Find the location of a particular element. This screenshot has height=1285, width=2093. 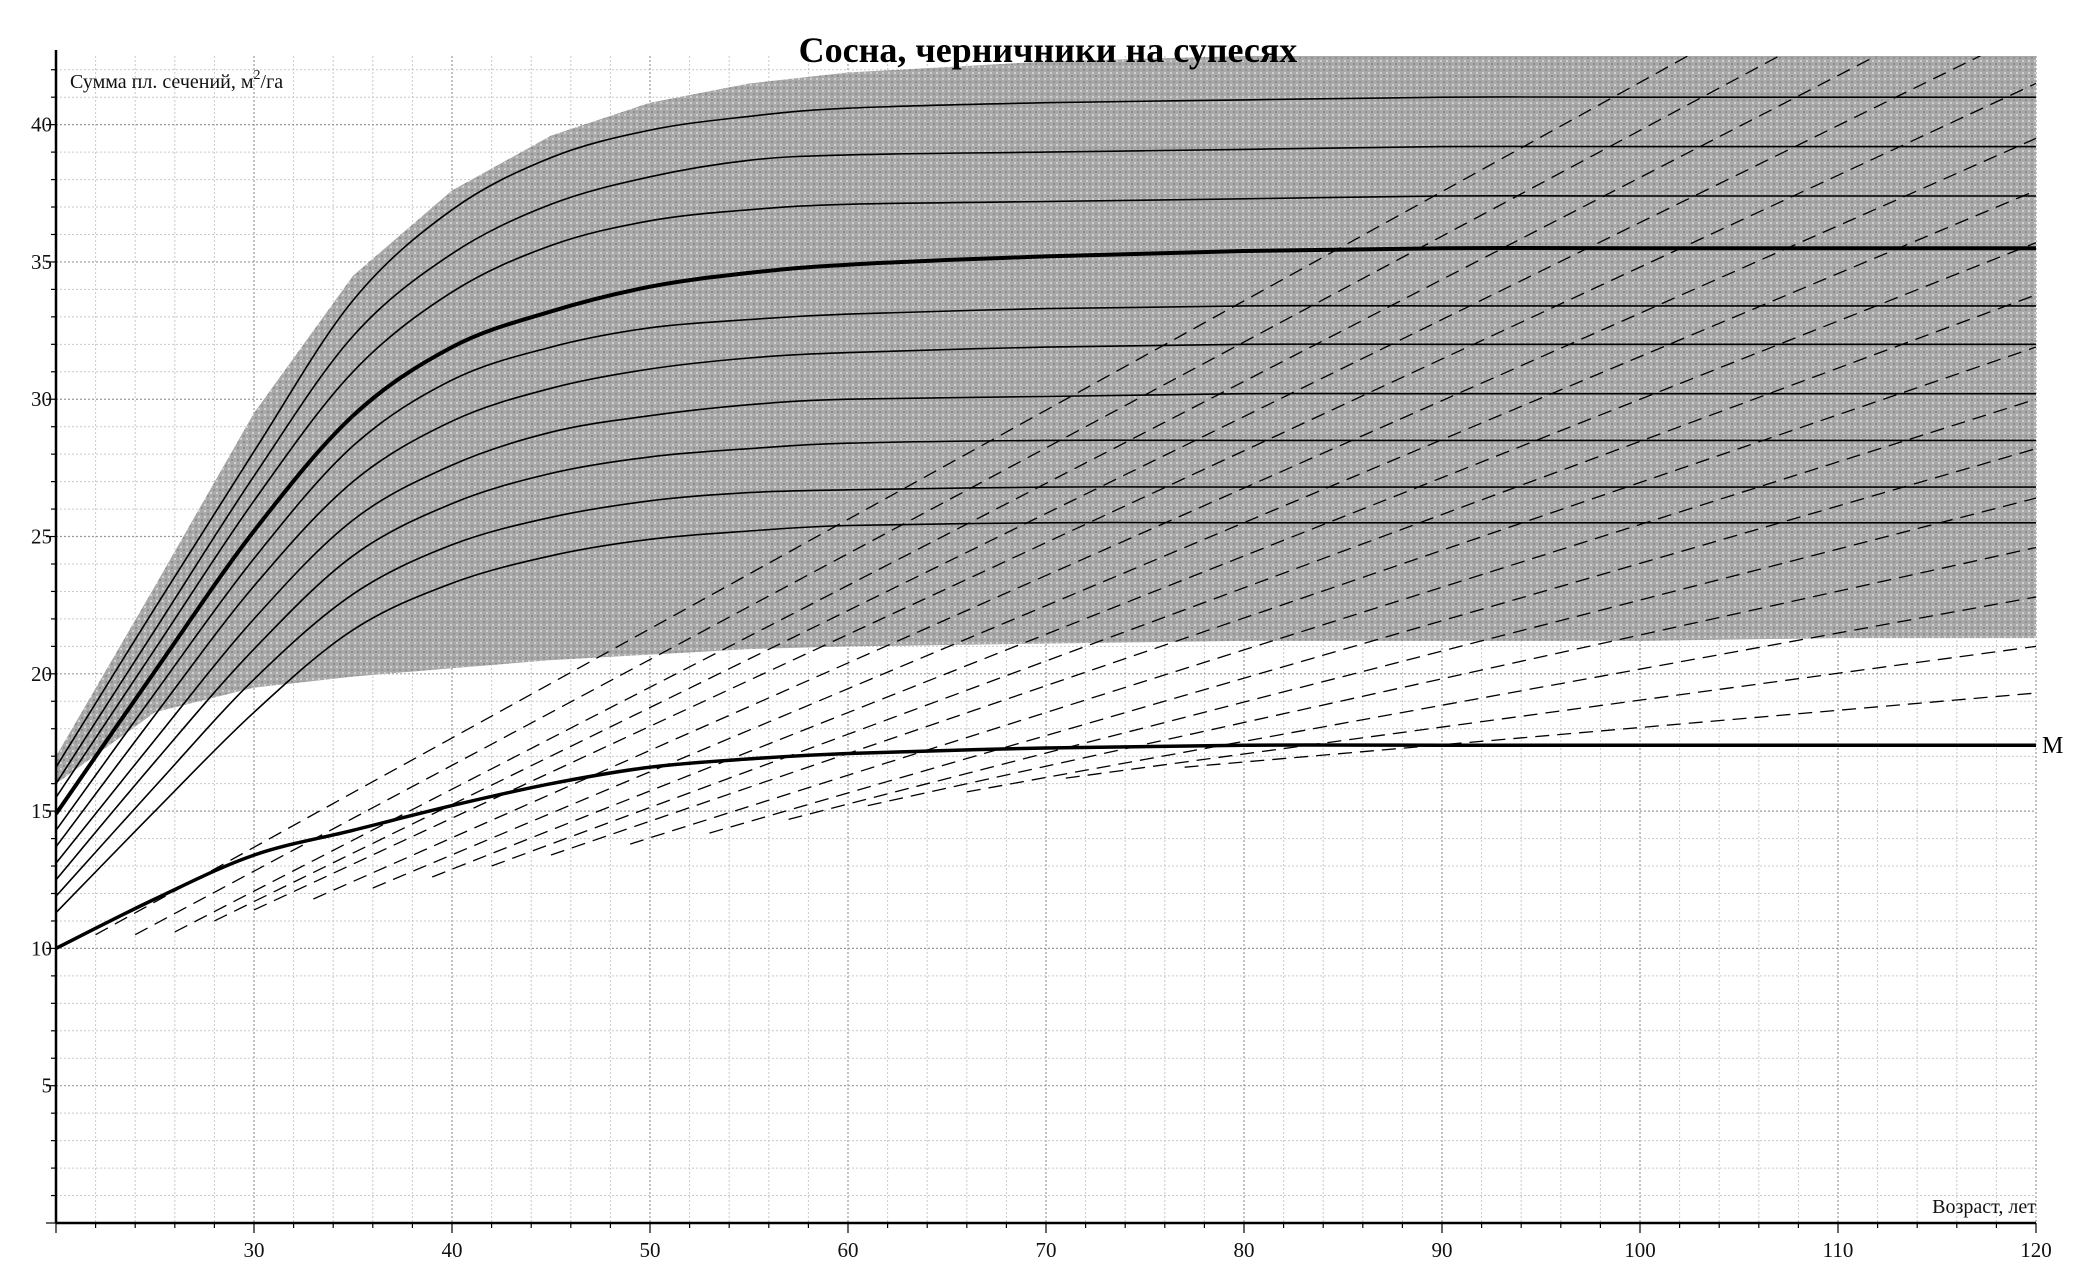

x-tick-label: 120 is located at coordinates (2036, 1250).